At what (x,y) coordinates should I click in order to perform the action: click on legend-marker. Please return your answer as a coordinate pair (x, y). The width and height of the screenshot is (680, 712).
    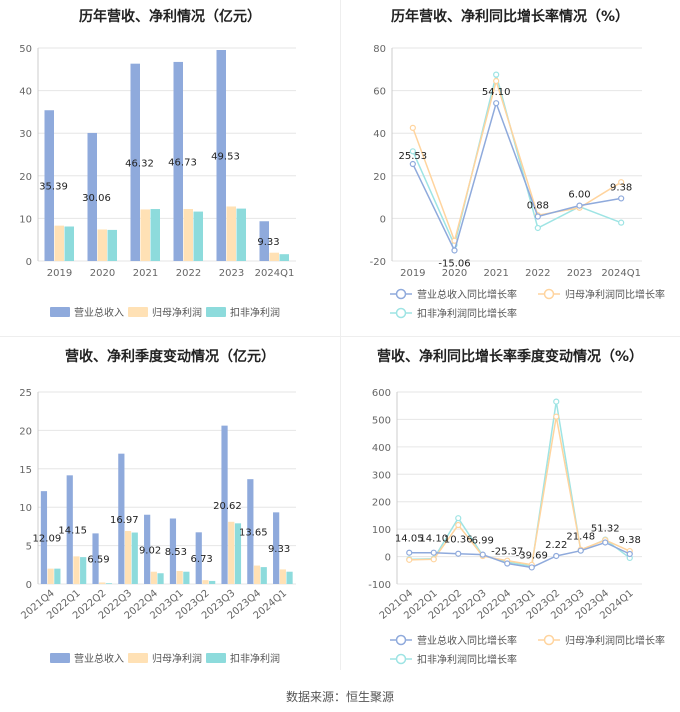
    Looking at the image, I should click on (401, 294).